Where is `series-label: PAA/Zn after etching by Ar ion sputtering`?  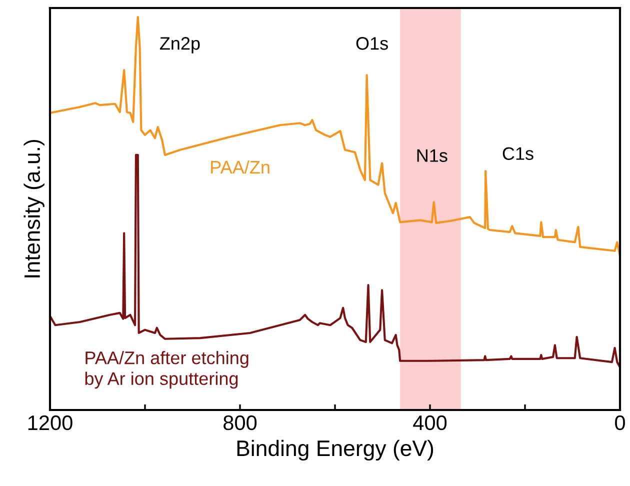
series-label: PAA/Zn after etching by Ar ion sputtering is located at coordinates (166, 370).